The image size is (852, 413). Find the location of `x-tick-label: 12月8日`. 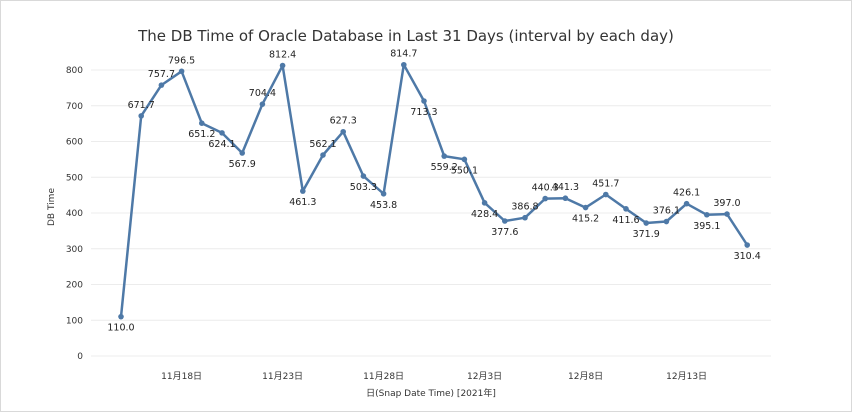

x-tick-label: 12月8日 is located at coordinates (585, 376).